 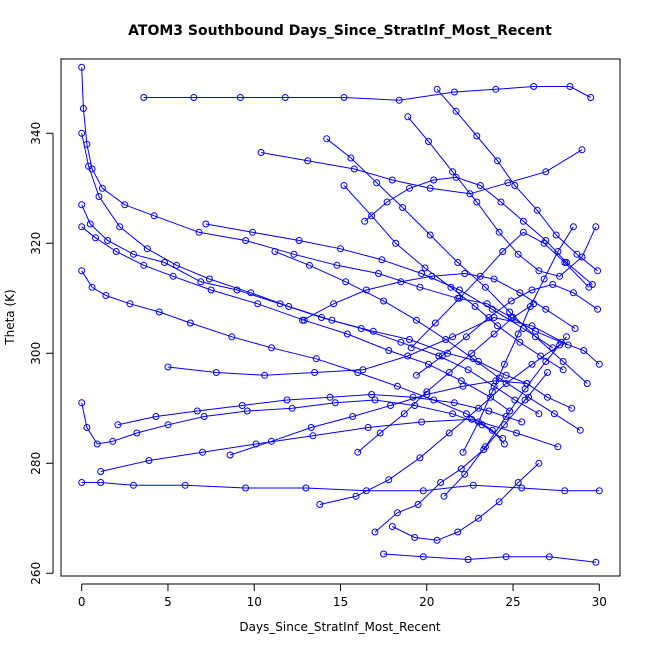 I want to click on y-axis-label: Theta (K), so click(x=10, y=317).